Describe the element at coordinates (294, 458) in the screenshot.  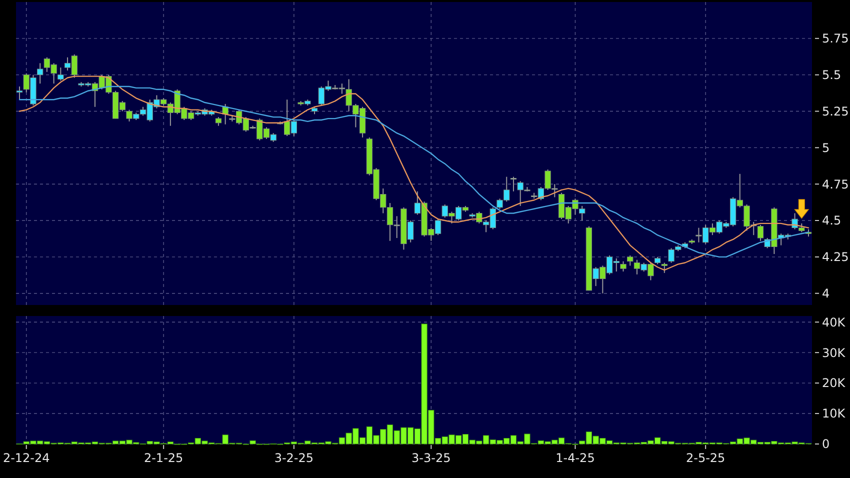
I see `x-tick-label: 3-2-25` at that location.